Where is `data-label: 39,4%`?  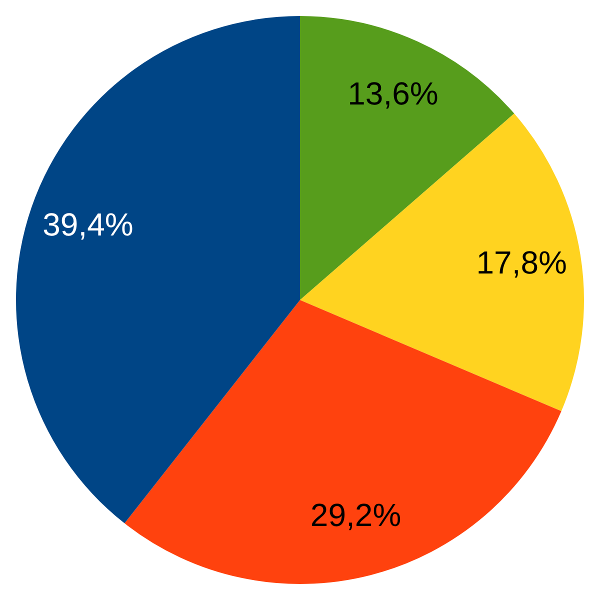 data-label: 39,4% is located at coordinates (88, 224).